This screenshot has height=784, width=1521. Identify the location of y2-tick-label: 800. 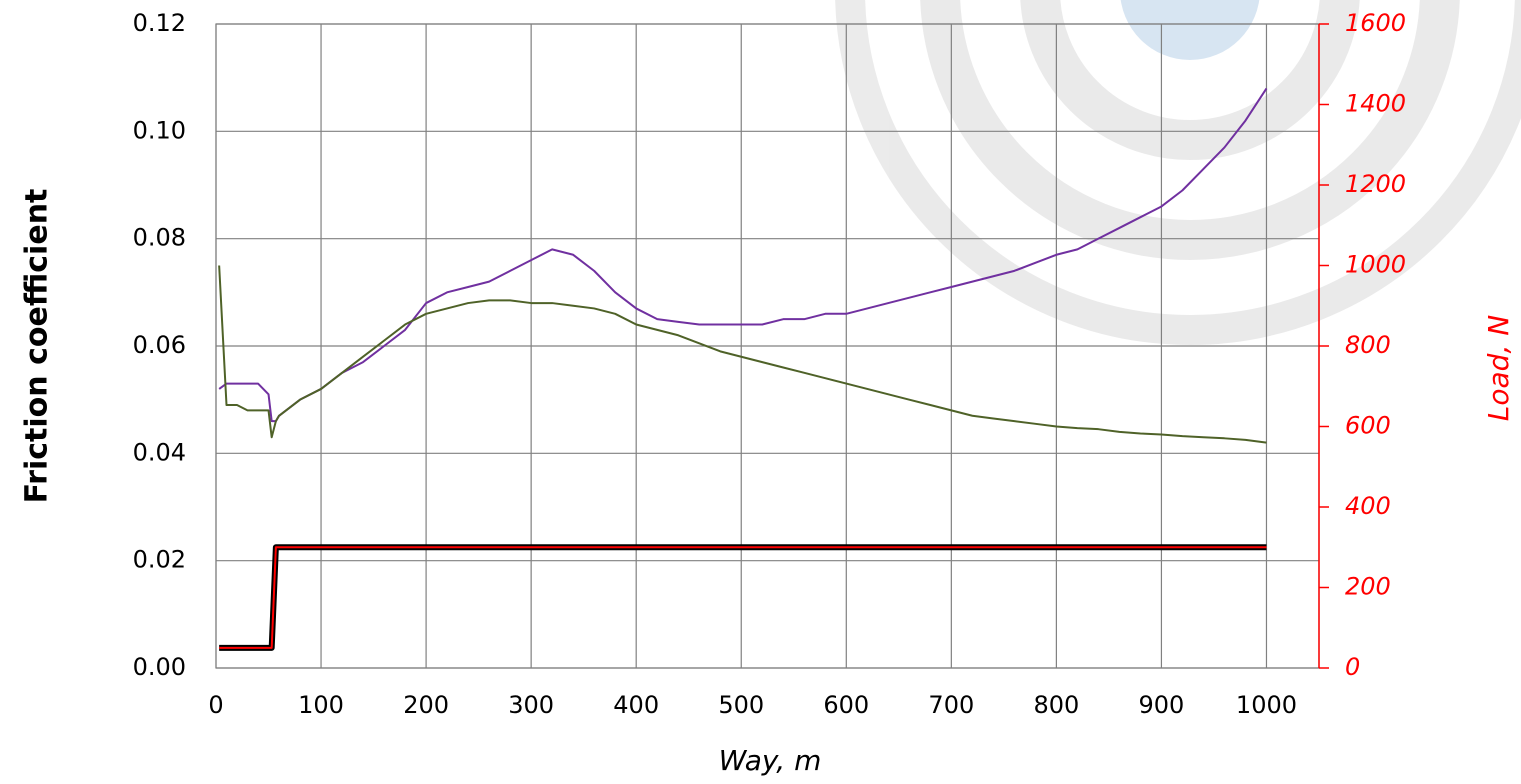
(1368, 345).